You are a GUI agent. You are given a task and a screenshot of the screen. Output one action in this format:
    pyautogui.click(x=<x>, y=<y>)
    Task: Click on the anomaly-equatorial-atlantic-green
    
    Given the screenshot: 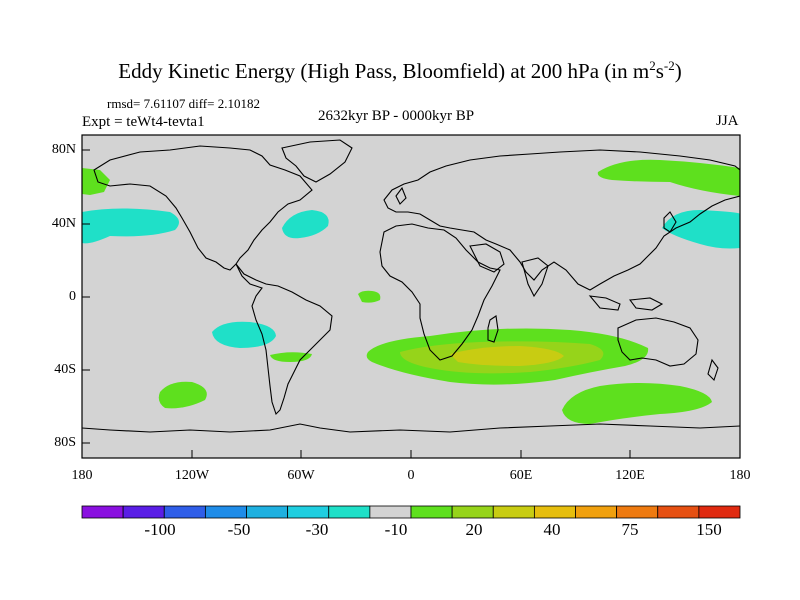 What is the action you would take?
    pyautogui.click(x=369, y=296)
    